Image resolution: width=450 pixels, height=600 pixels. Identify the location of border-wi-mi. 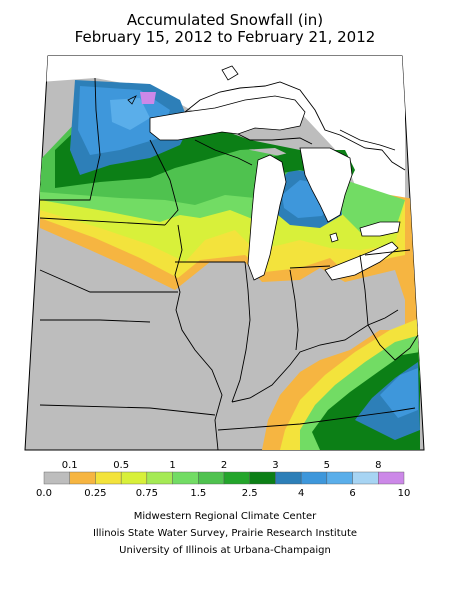
(223, 152).